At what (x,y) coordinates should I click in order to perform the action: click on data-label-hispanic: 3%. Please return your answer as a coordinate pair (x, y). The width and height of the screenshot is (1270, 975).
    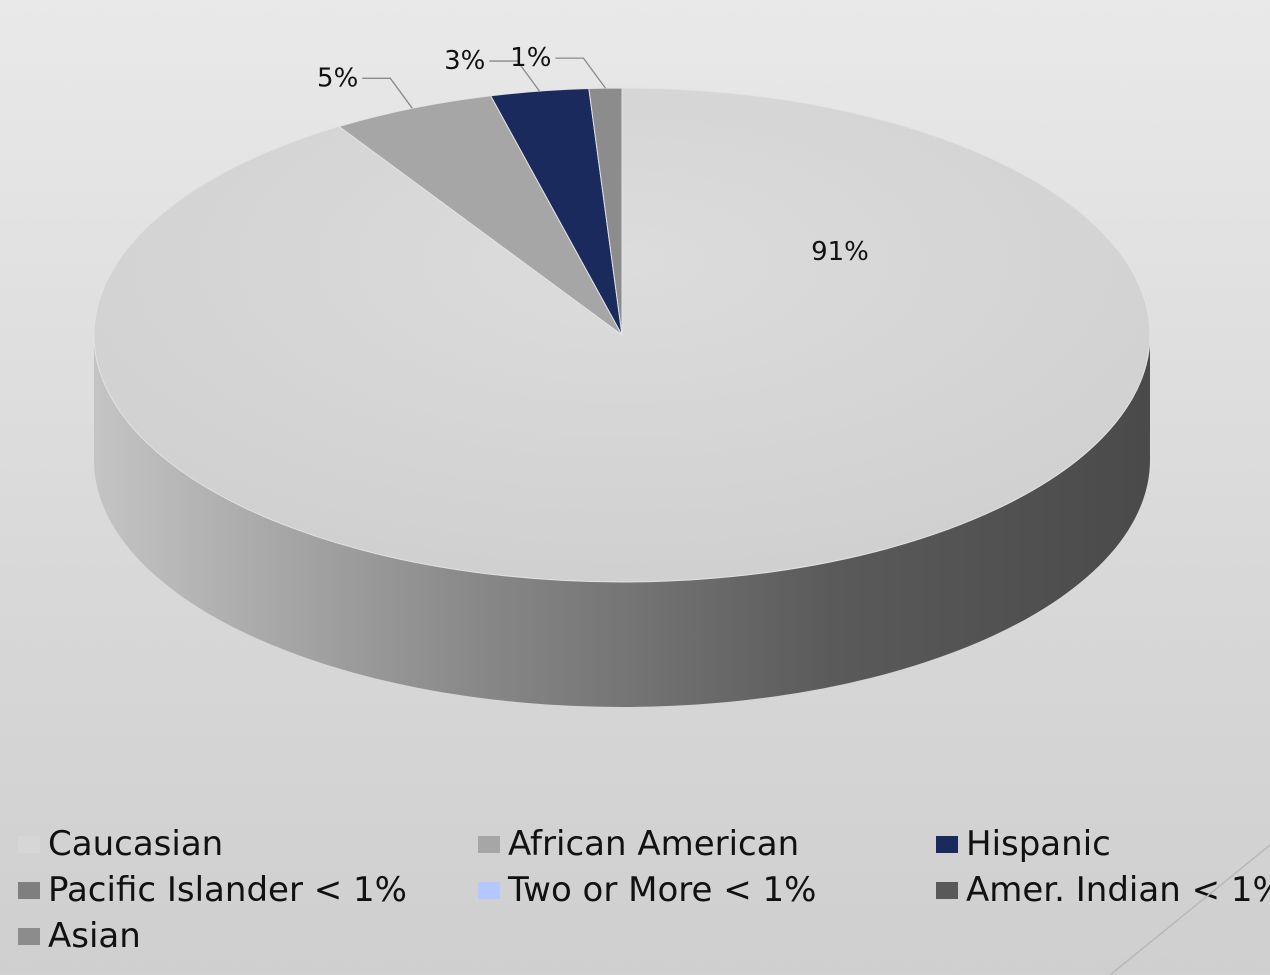
    Looking at the image, I should click on (464, 61).